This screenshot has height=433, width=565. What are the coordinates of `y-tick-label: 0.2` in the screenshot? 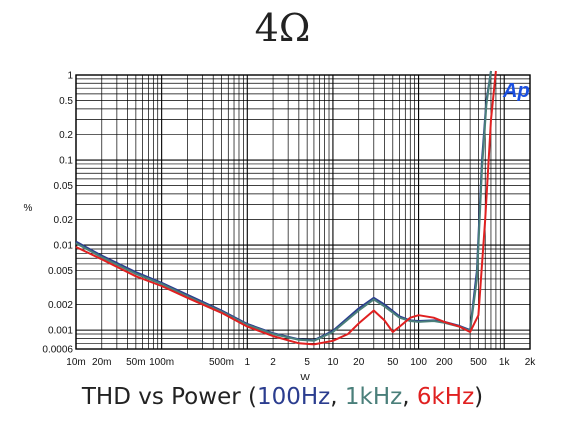 It's located at (66, 135).